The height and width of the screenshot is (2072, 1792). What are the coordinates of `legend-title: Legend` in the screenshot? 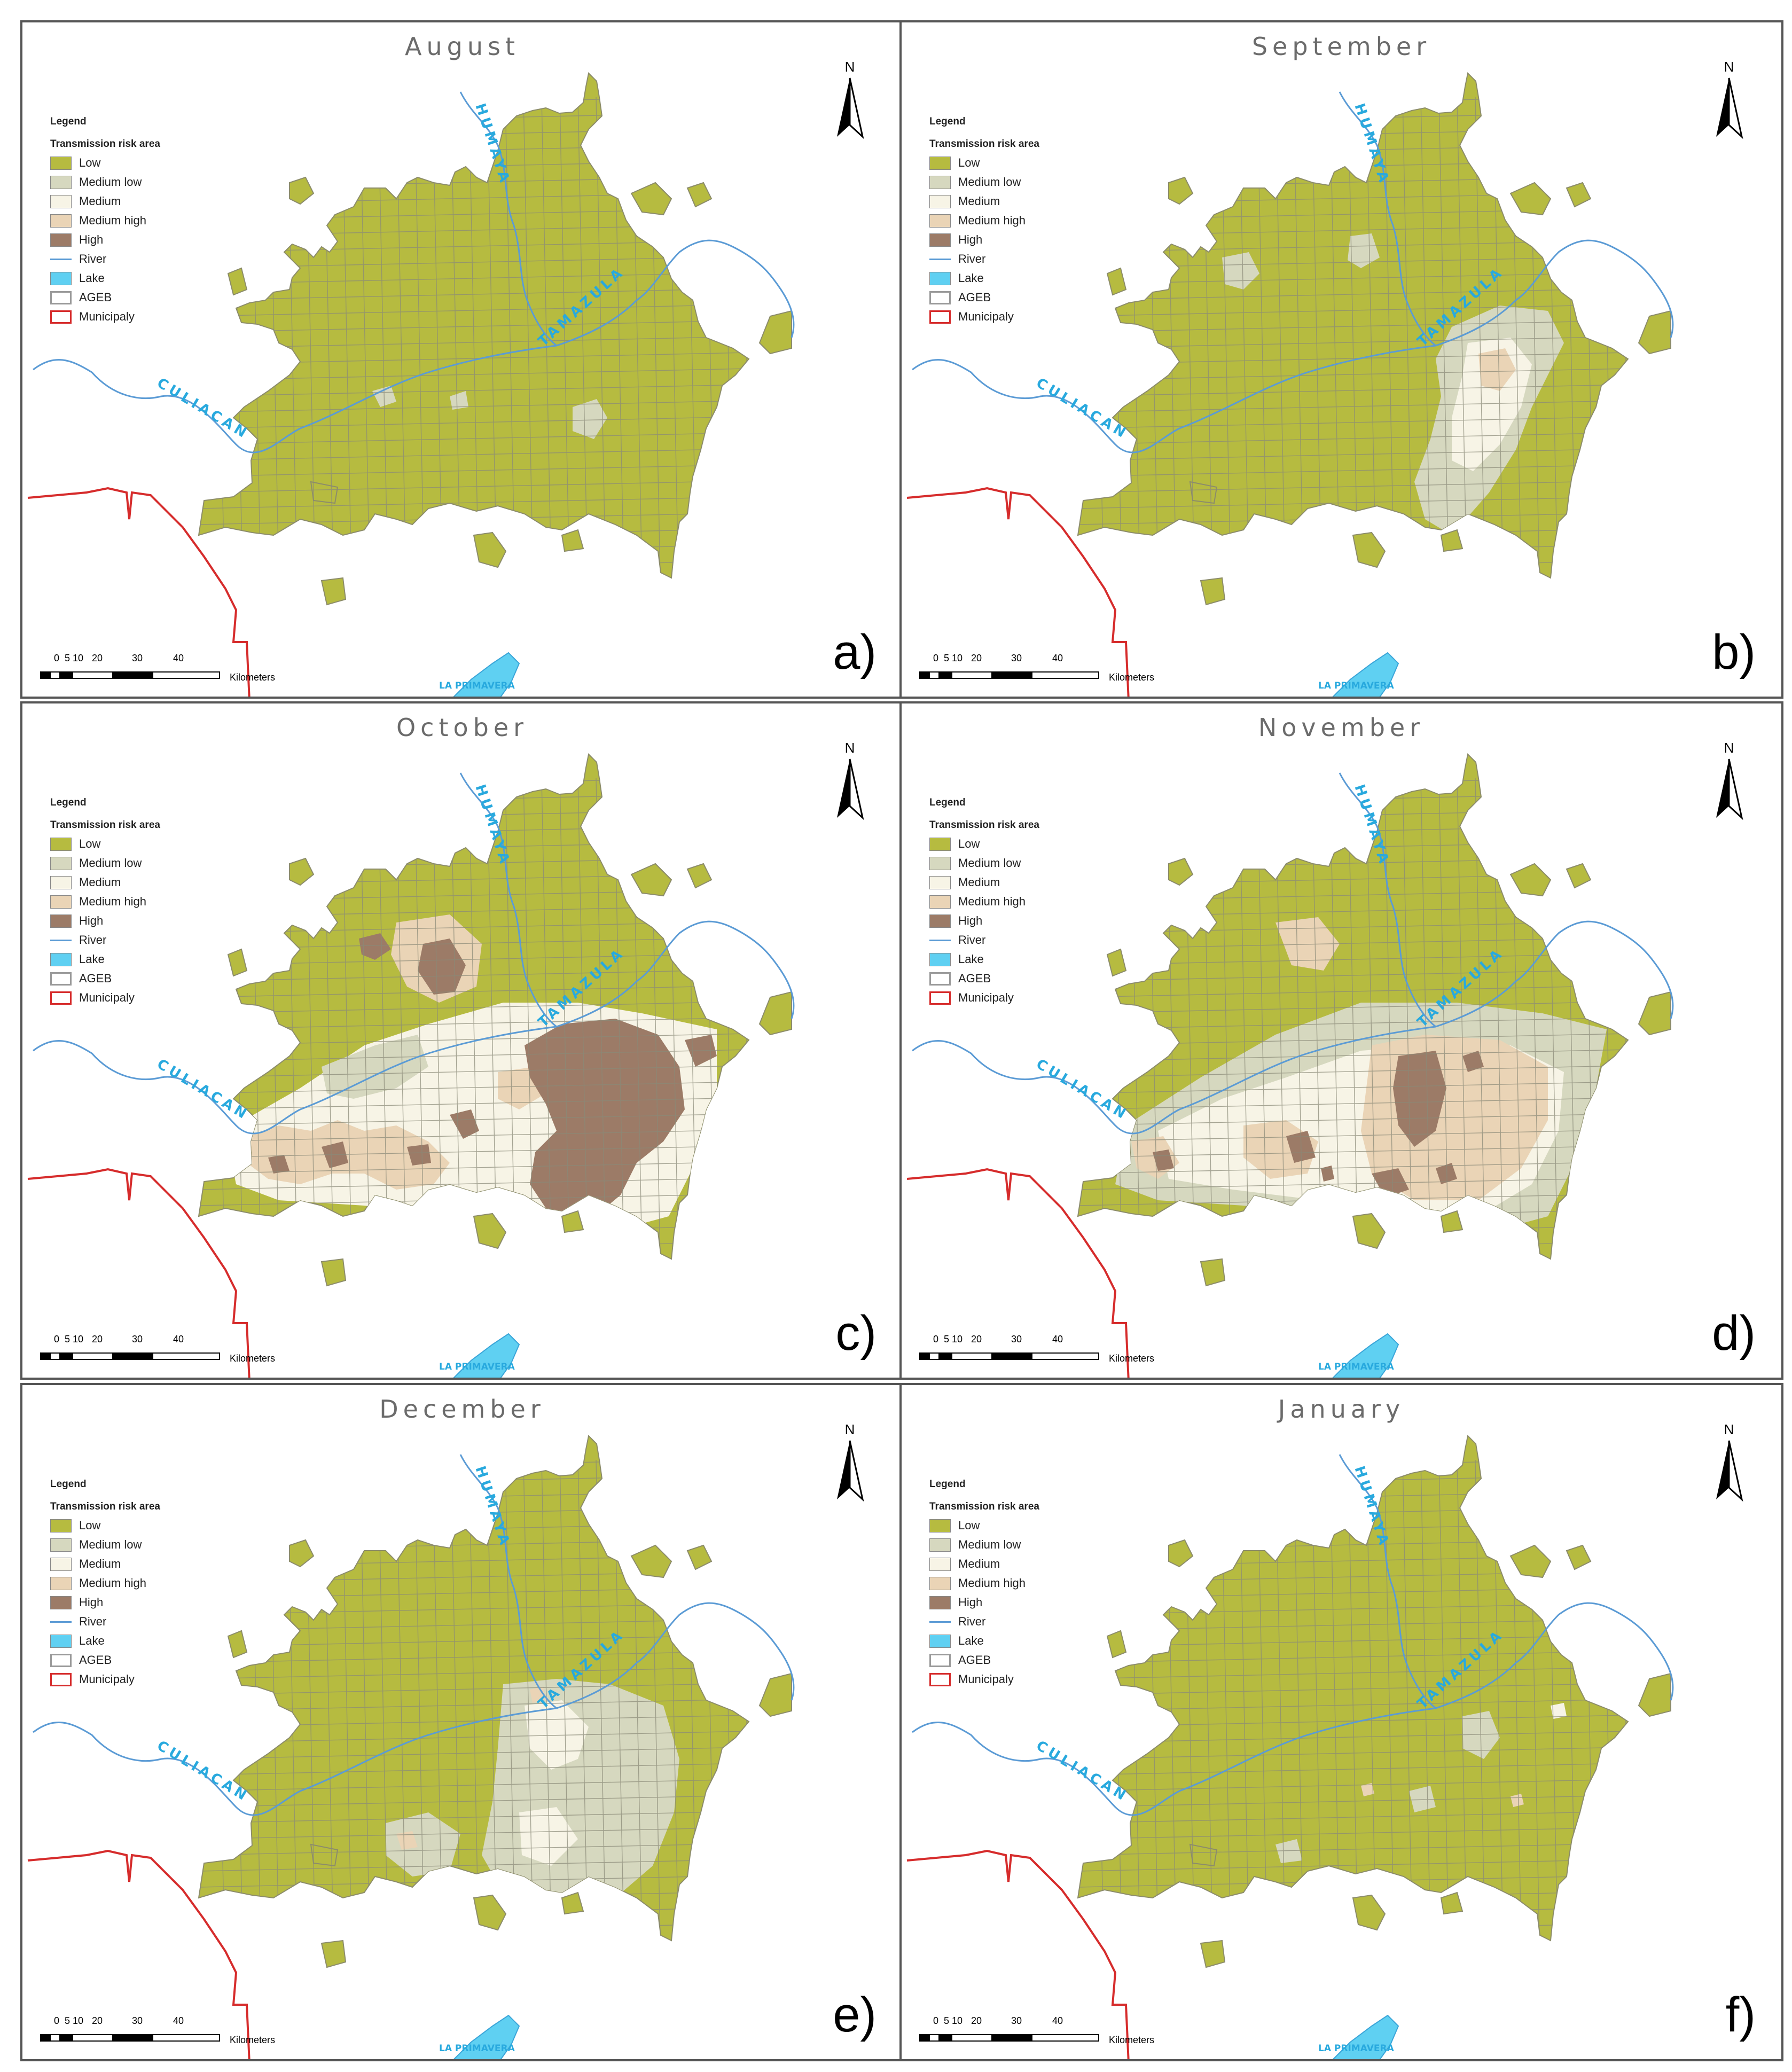 It's located at (947, 121).